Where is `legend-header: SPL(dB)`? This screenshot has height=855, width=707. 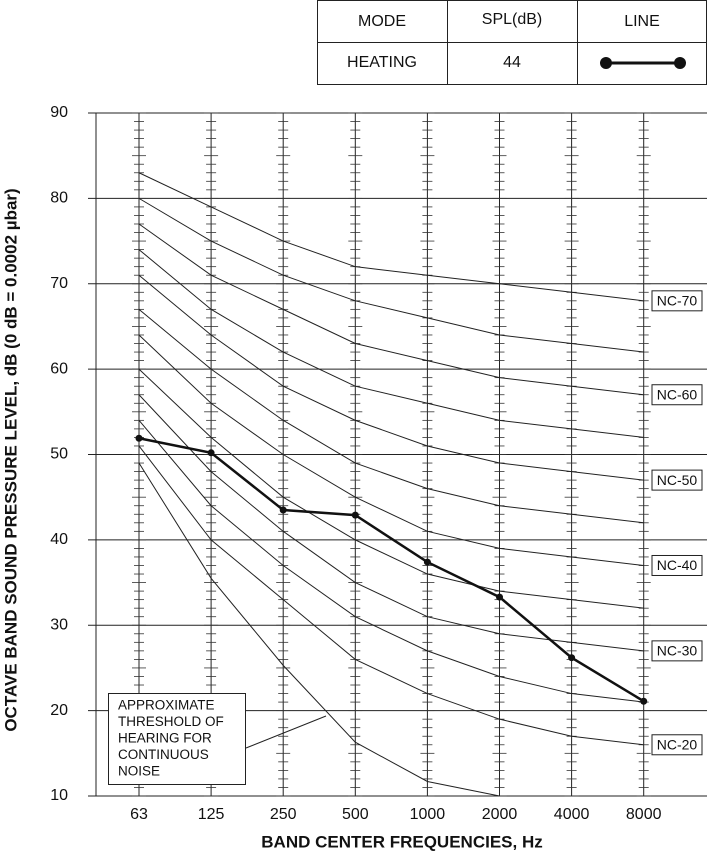 legend-header: SPL(dB) is located at coordinates (512, 19).